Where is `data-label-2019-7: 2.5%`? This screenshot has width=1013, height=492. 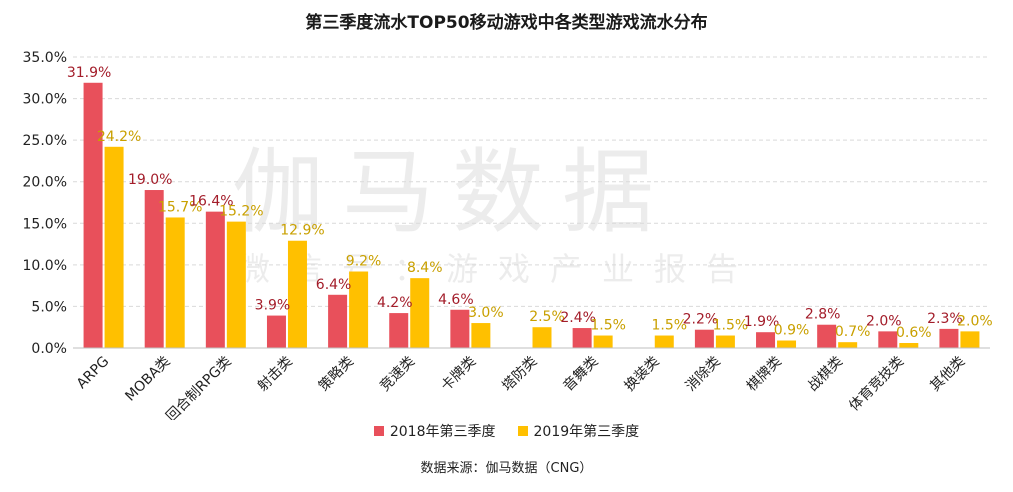
data-label-2019-7: 2.5% is located at coordinates (547, 317).